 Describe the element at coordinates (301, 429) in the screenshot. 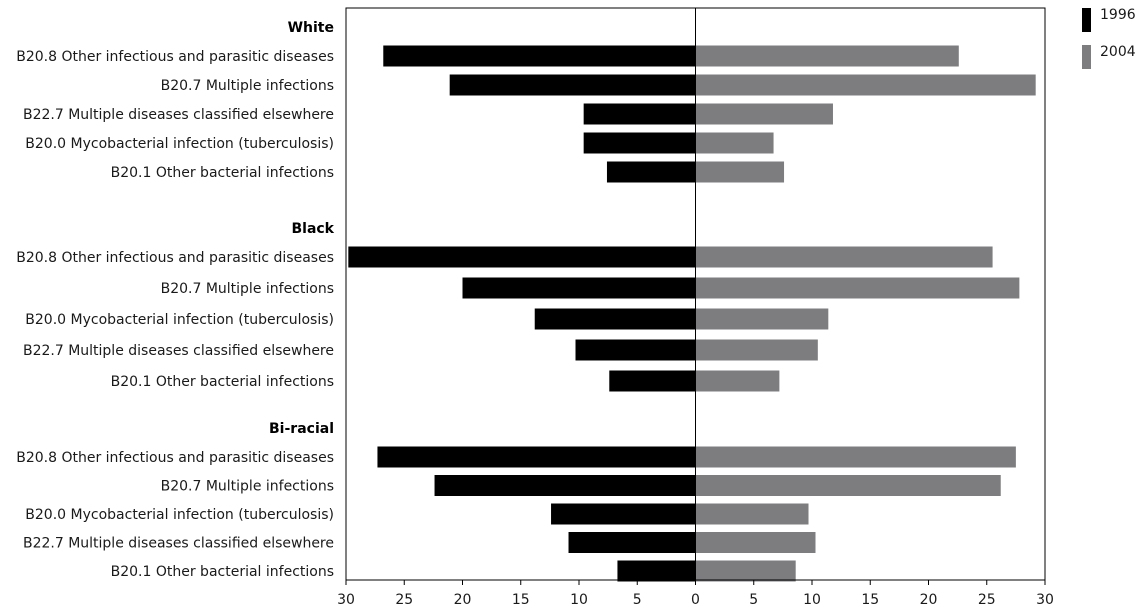

I see `group-label: Bi-racial` at that location.